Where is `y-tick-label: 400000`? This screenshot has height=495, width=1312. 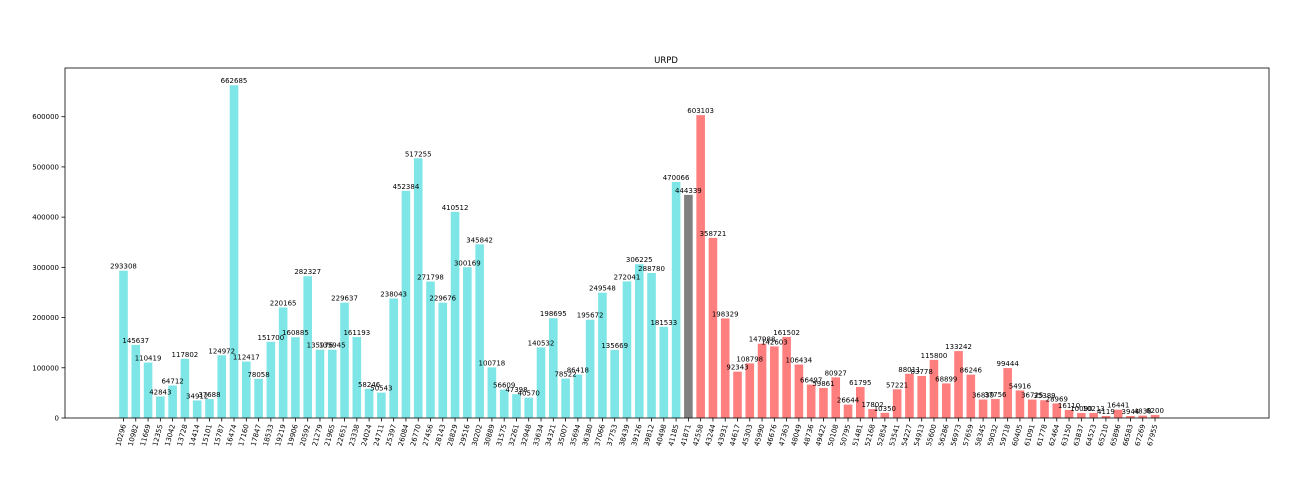 y-tick-label: 400000 is located at coordinates (45, 218).